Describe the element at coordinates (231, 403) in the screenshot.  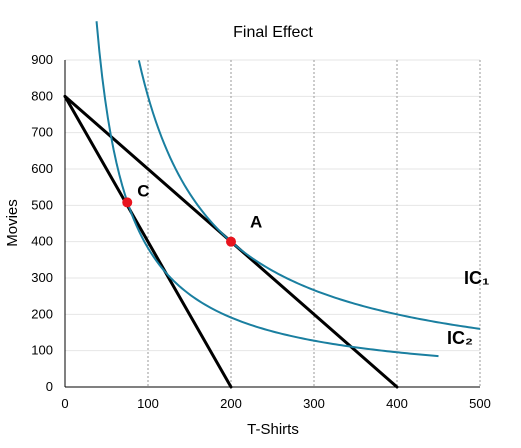
I see `x-tick-label: 200` at that location.